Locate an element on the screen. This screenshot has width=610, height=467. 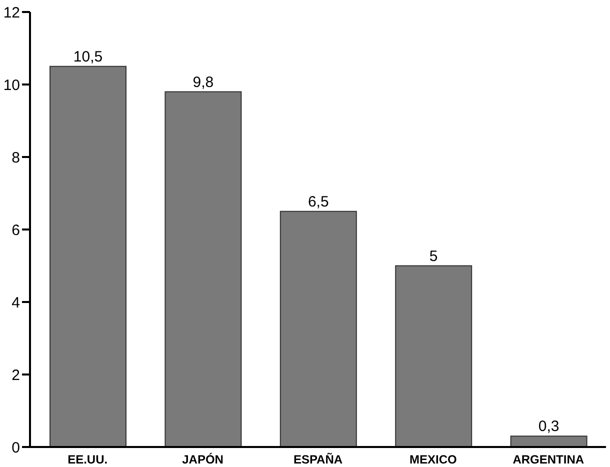
y-tick-label: 0 is located at coordinates (16, 447).